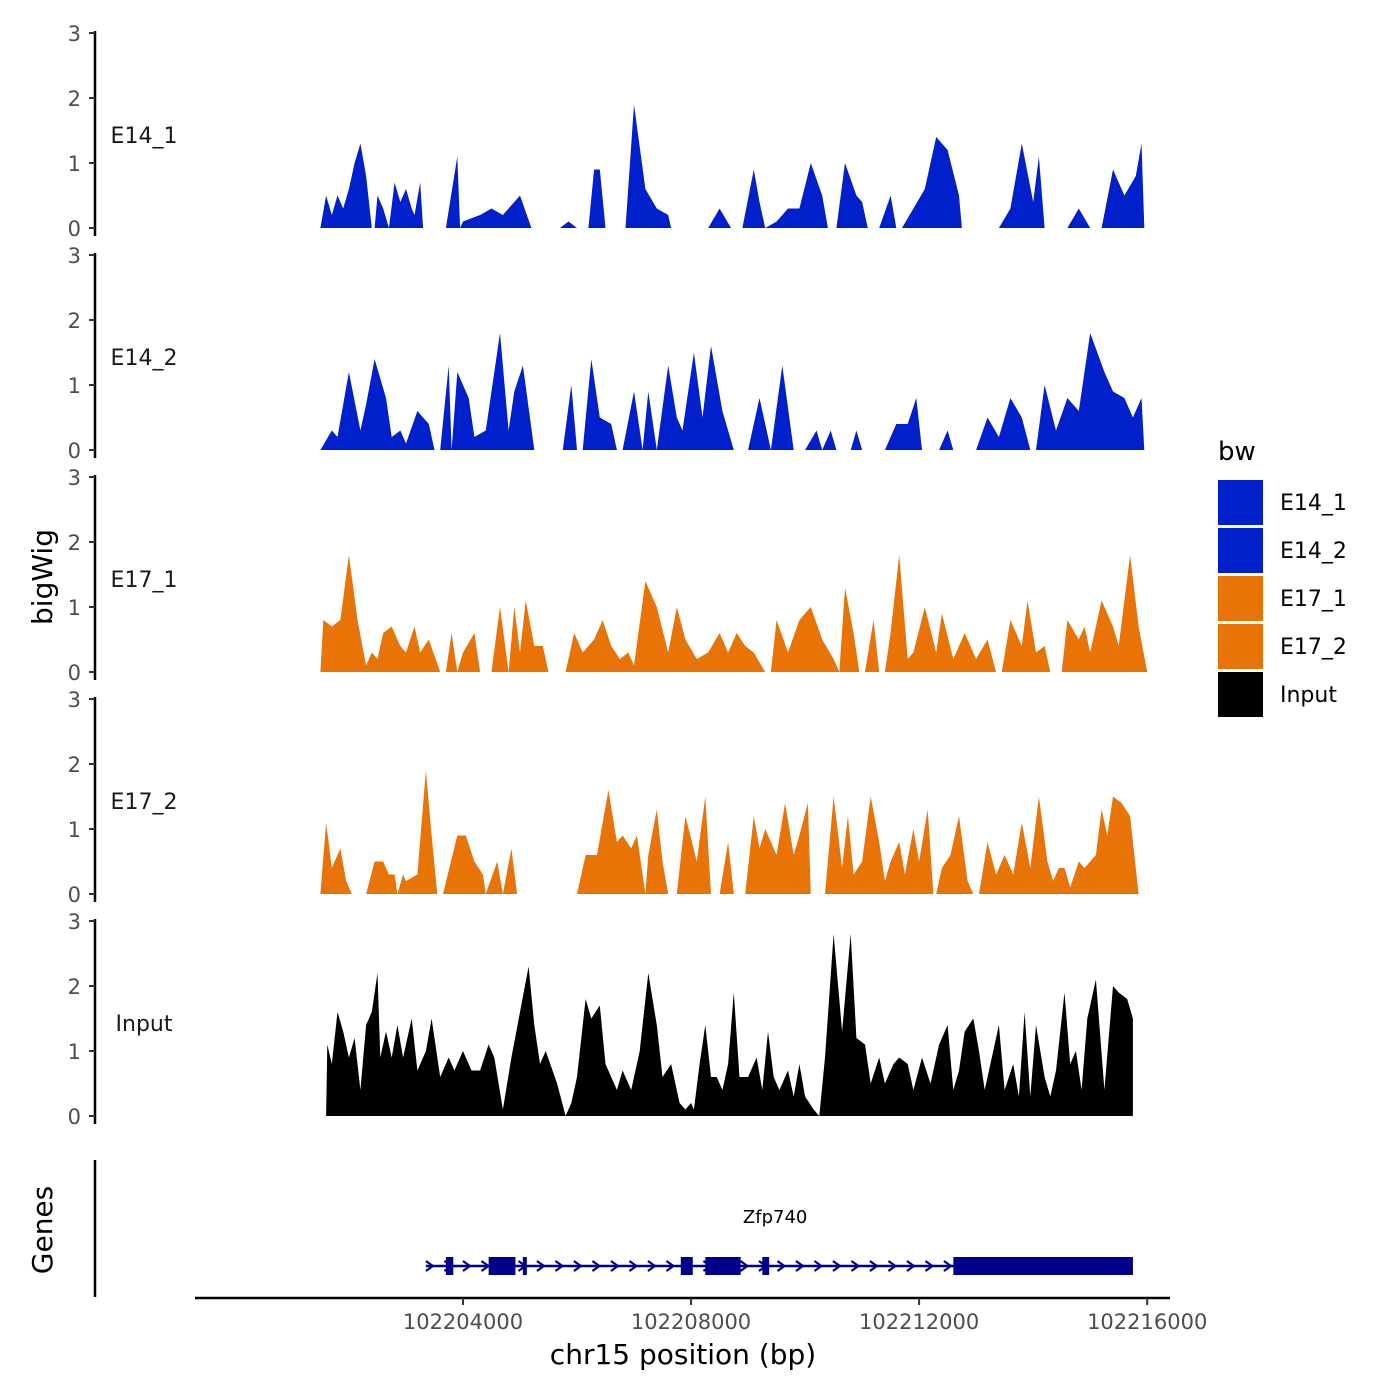 The image size is (1400, 1400). Describe the element at coordinates (144, 580) in the screenshot. I see `track-label: E17_1` at that location.